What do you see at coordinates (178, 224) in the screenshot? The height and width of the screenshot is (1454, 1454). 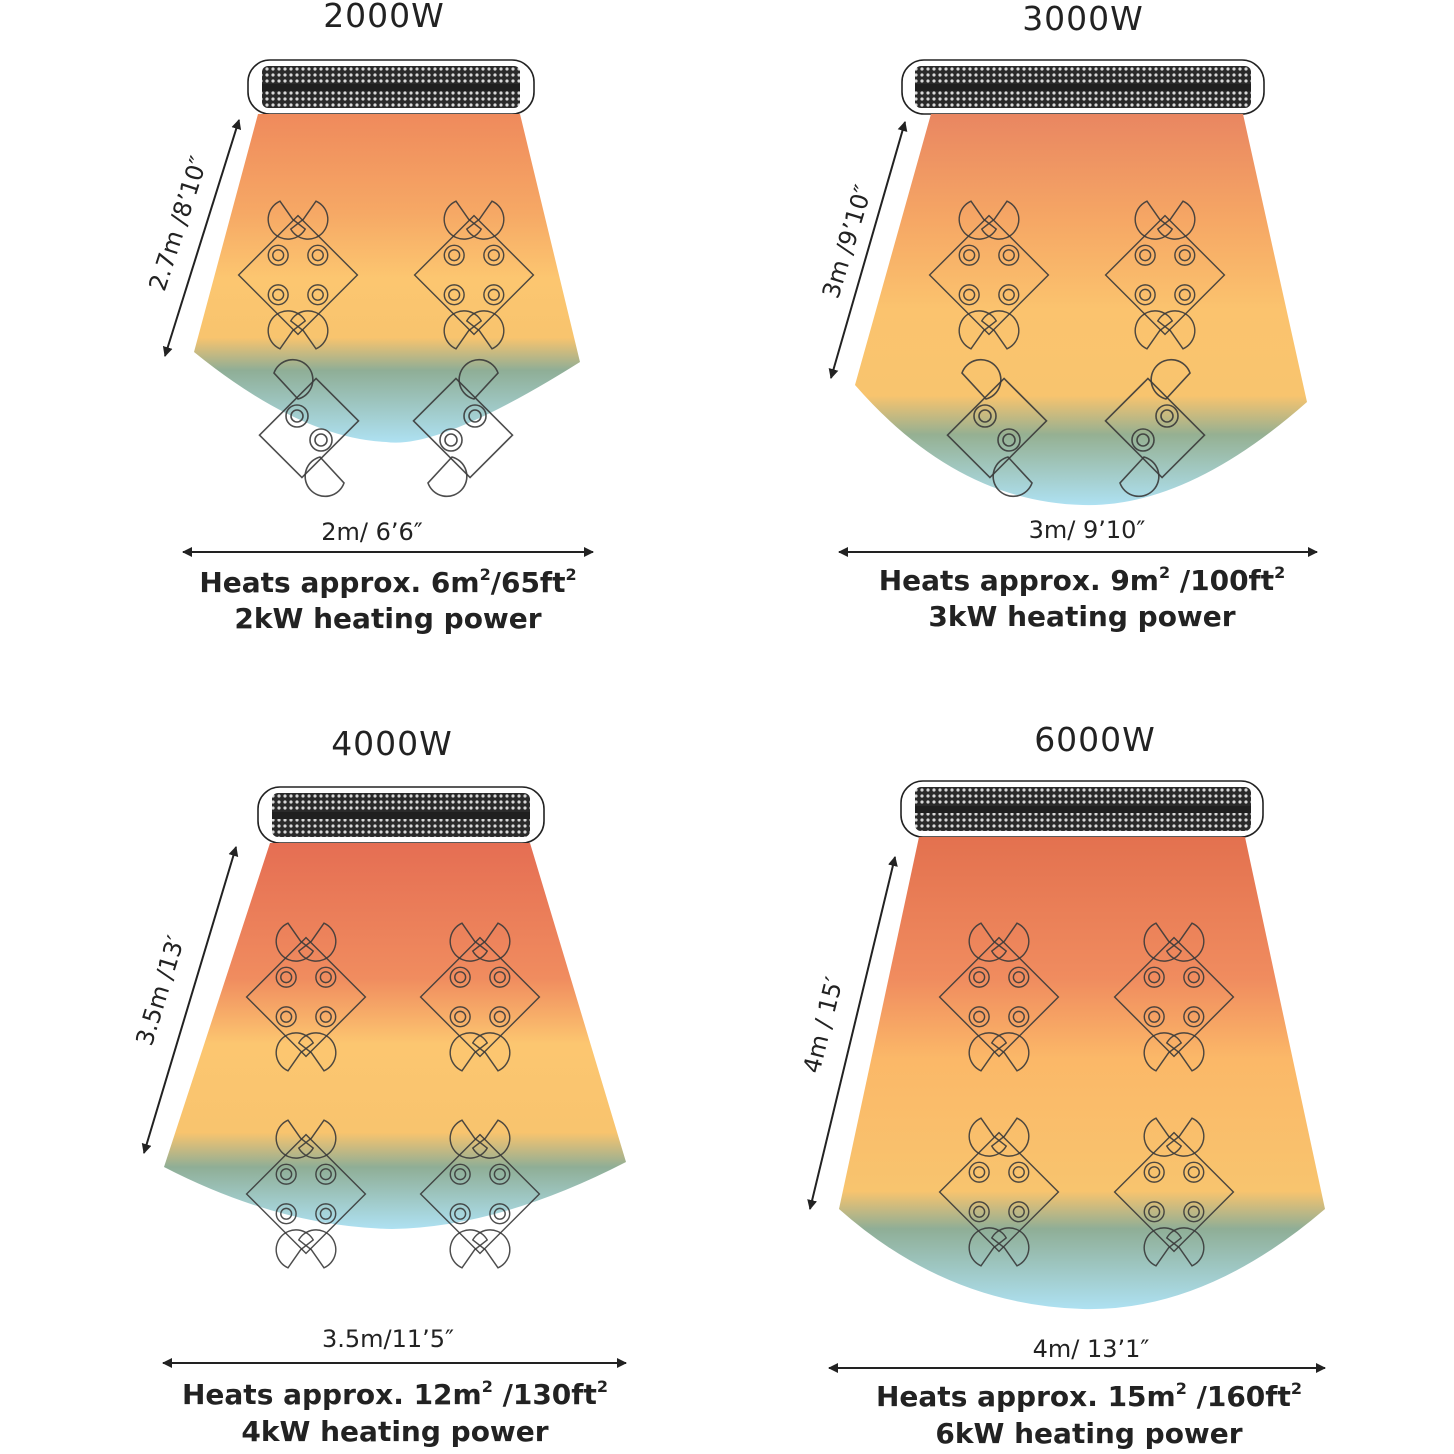 I see `height-label: 2.7m /8’10″` at bounding box center [178, 224].